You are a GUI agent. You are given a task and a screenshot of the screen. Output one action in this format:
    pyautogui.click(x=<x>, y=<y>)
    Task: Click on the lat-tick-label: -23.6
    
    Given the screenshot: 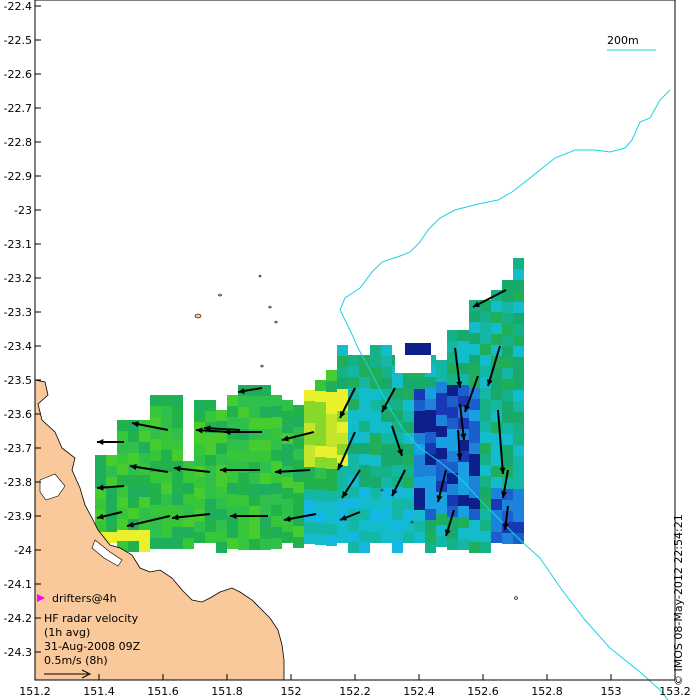 What is the action you would take?
    pyautogui.click(x=18, y=414)
    